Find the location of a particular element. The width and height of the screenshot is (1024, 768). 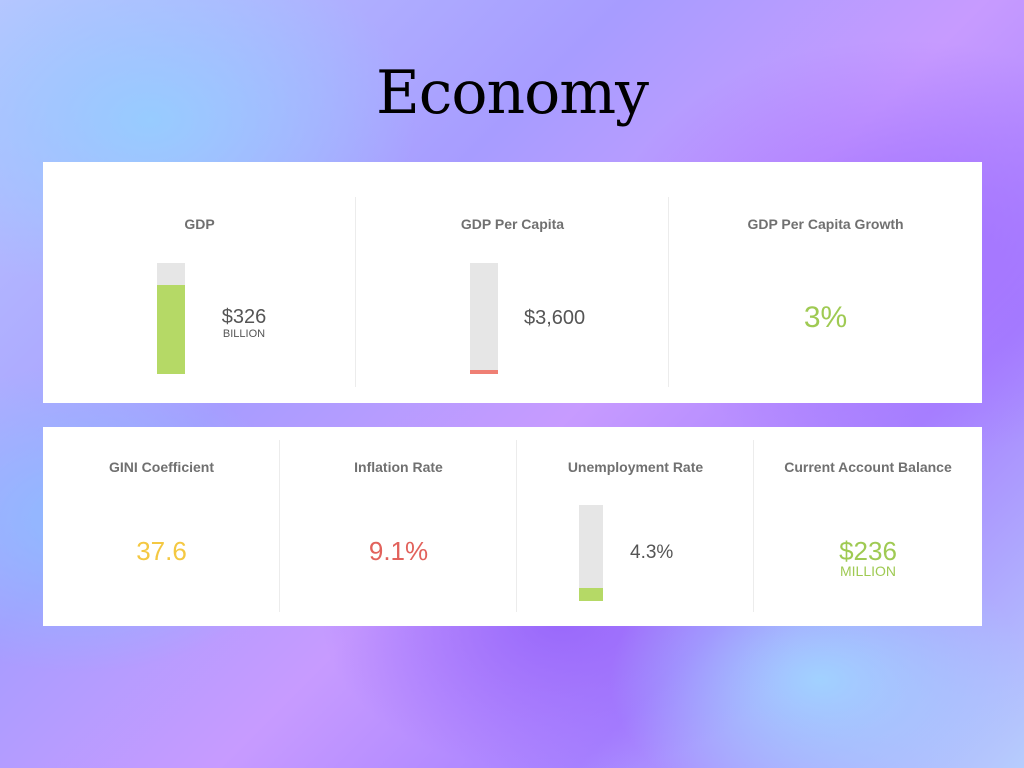

gdp-per-capita-bar-fill is located at coordinates (484, 371).